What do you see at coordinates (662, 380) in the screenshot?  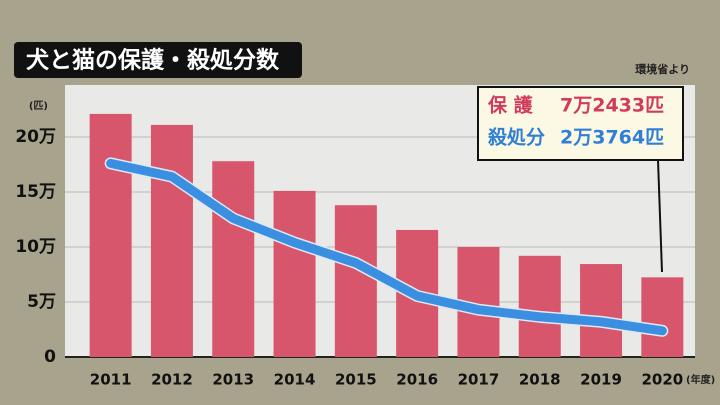 I see `x-tick-label: 2020` at bounding box center [662, 380].